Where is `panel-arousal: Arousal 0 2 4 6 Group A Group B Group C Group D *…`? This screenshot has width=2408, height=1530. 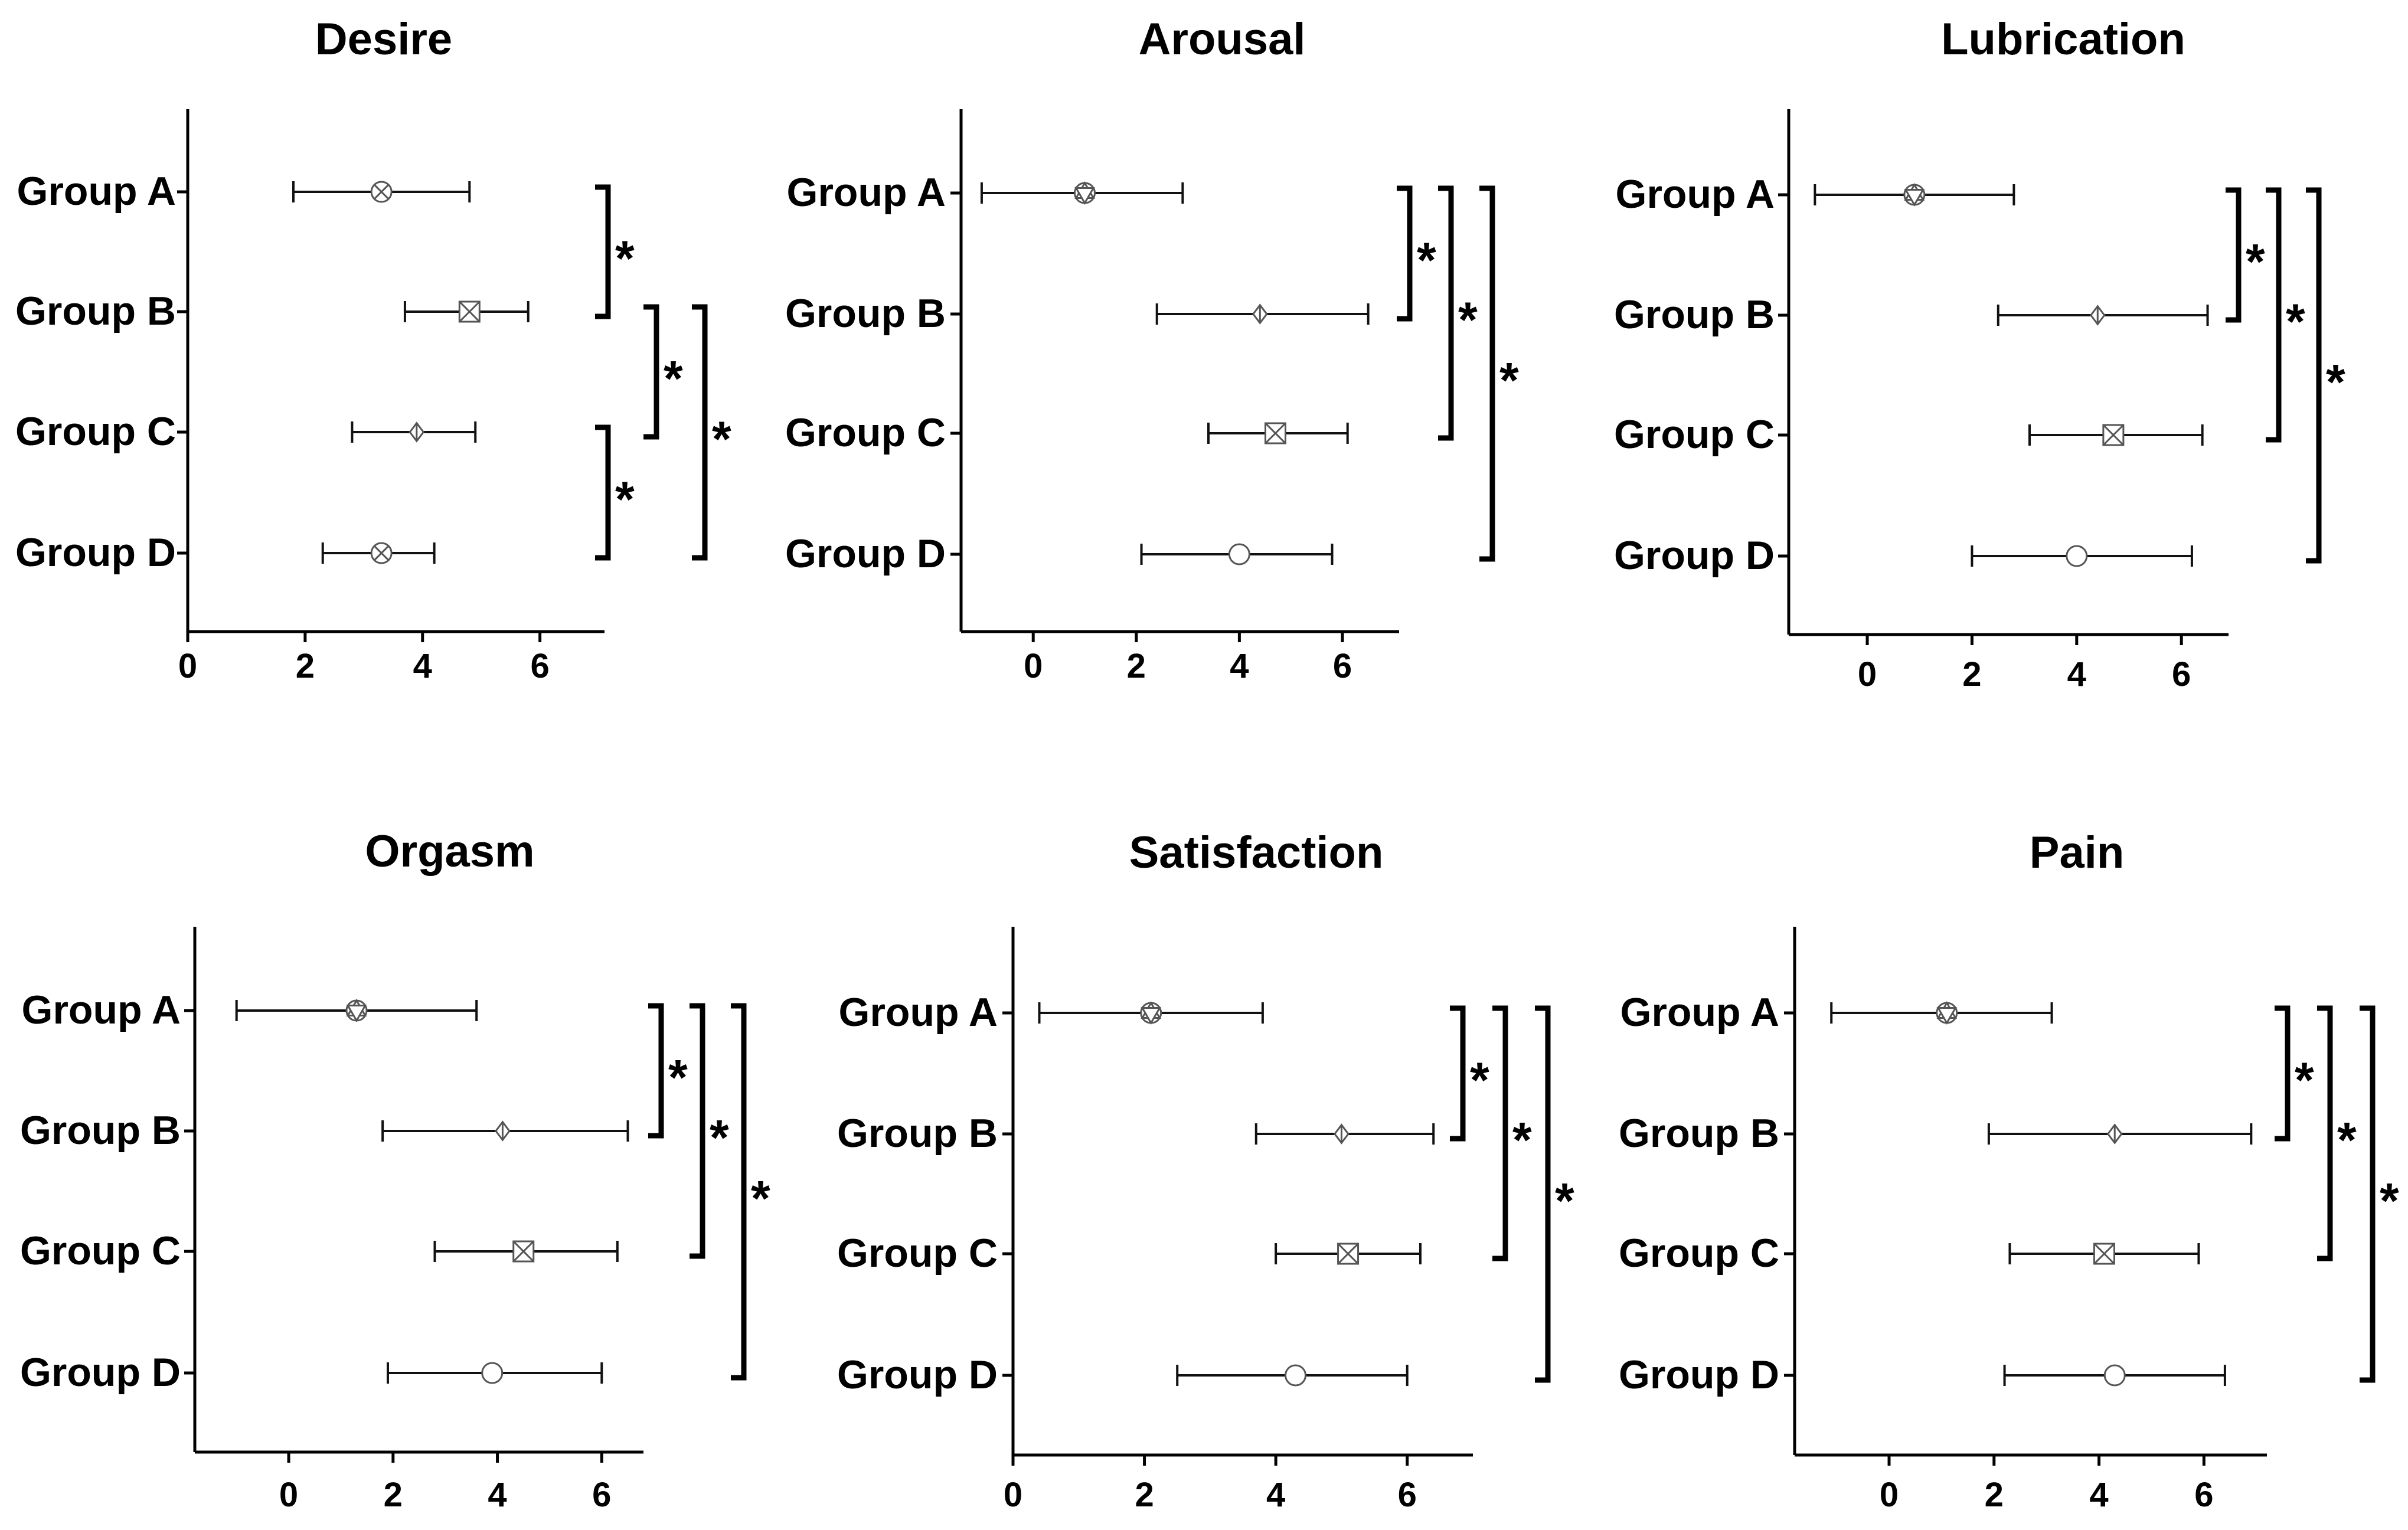
panel-arousal: Arousal 0 2 4 6 Group A Group B Group C Group D *… is located at coordinates (1152, 349).